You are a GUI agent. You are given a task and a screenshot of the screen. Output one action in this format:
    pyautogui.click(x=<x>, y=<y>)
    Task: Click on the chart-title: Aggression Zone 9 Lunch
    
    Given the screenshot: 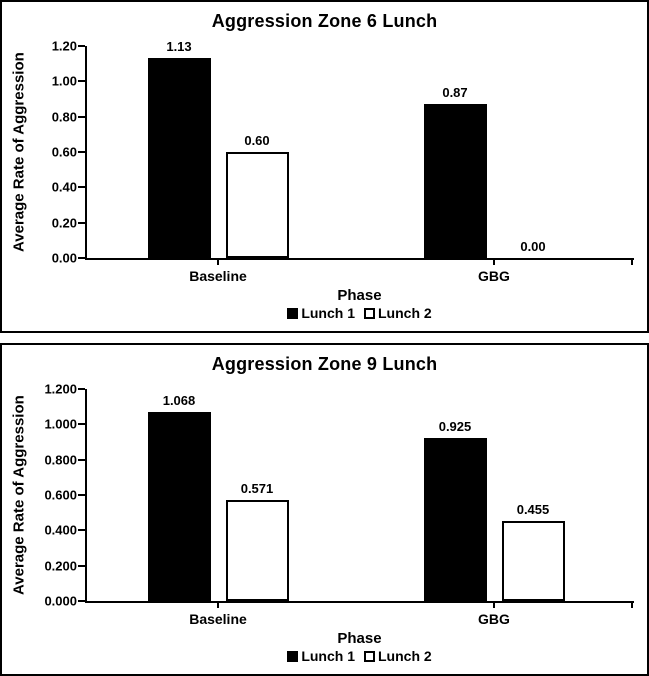 What is the action you would take?
    pyautogui.click(x=324, y=364)
    